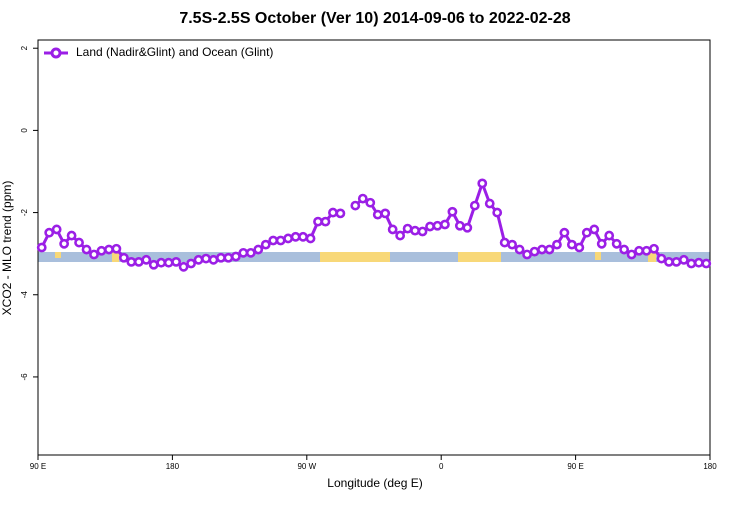 This screenshot has height=505, width=750. I want to click on y-tick-label: 2, so click(24, 47).